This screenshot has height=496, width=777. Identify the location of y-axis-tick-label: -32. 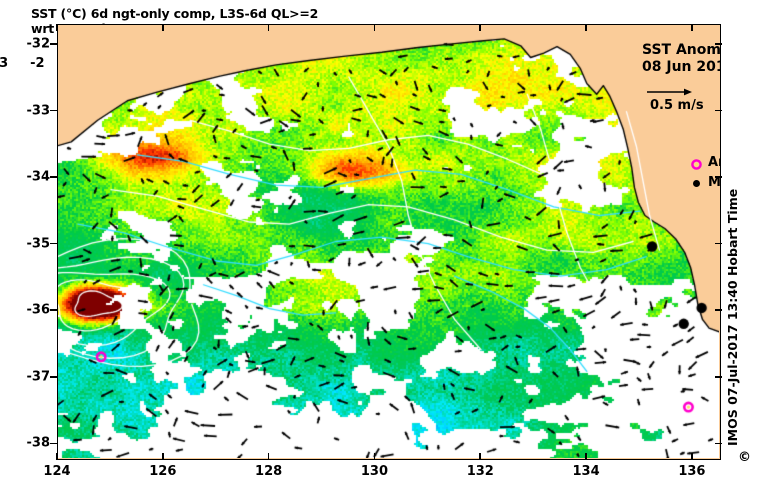
(38, 44).